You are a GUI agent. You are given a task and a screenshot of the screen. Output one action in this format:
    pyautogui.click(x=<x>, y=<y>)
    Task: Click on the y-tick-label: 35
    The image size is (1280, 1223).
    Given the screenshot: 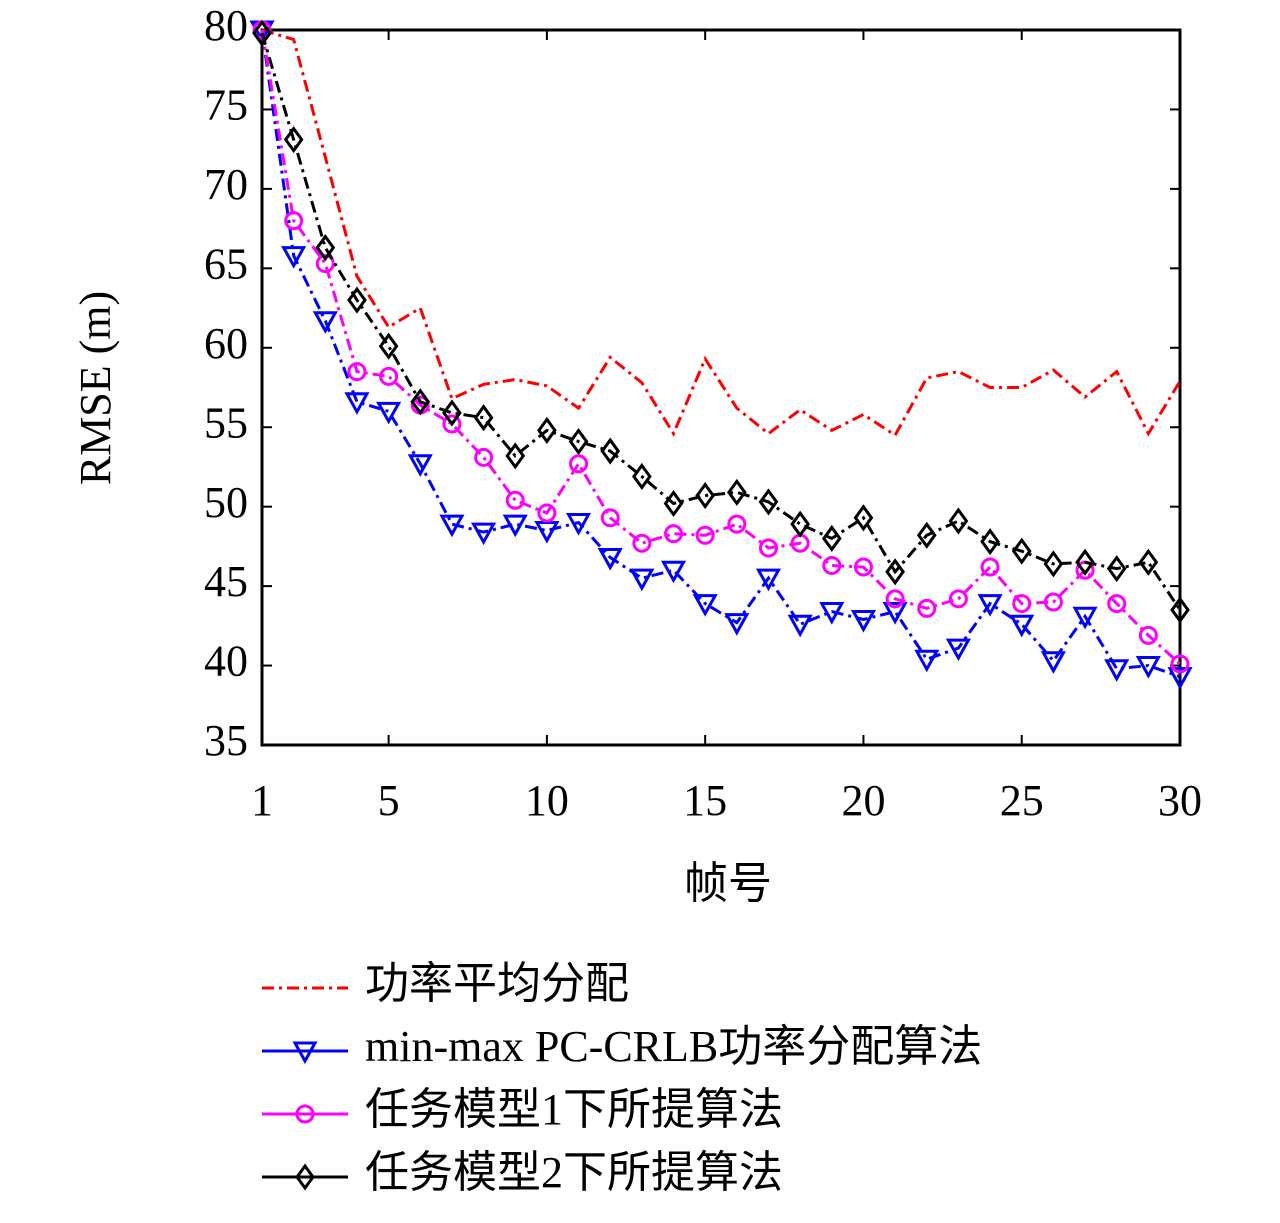 What is the action you would take?
    pyautogui.click(x=226, y=740)
    